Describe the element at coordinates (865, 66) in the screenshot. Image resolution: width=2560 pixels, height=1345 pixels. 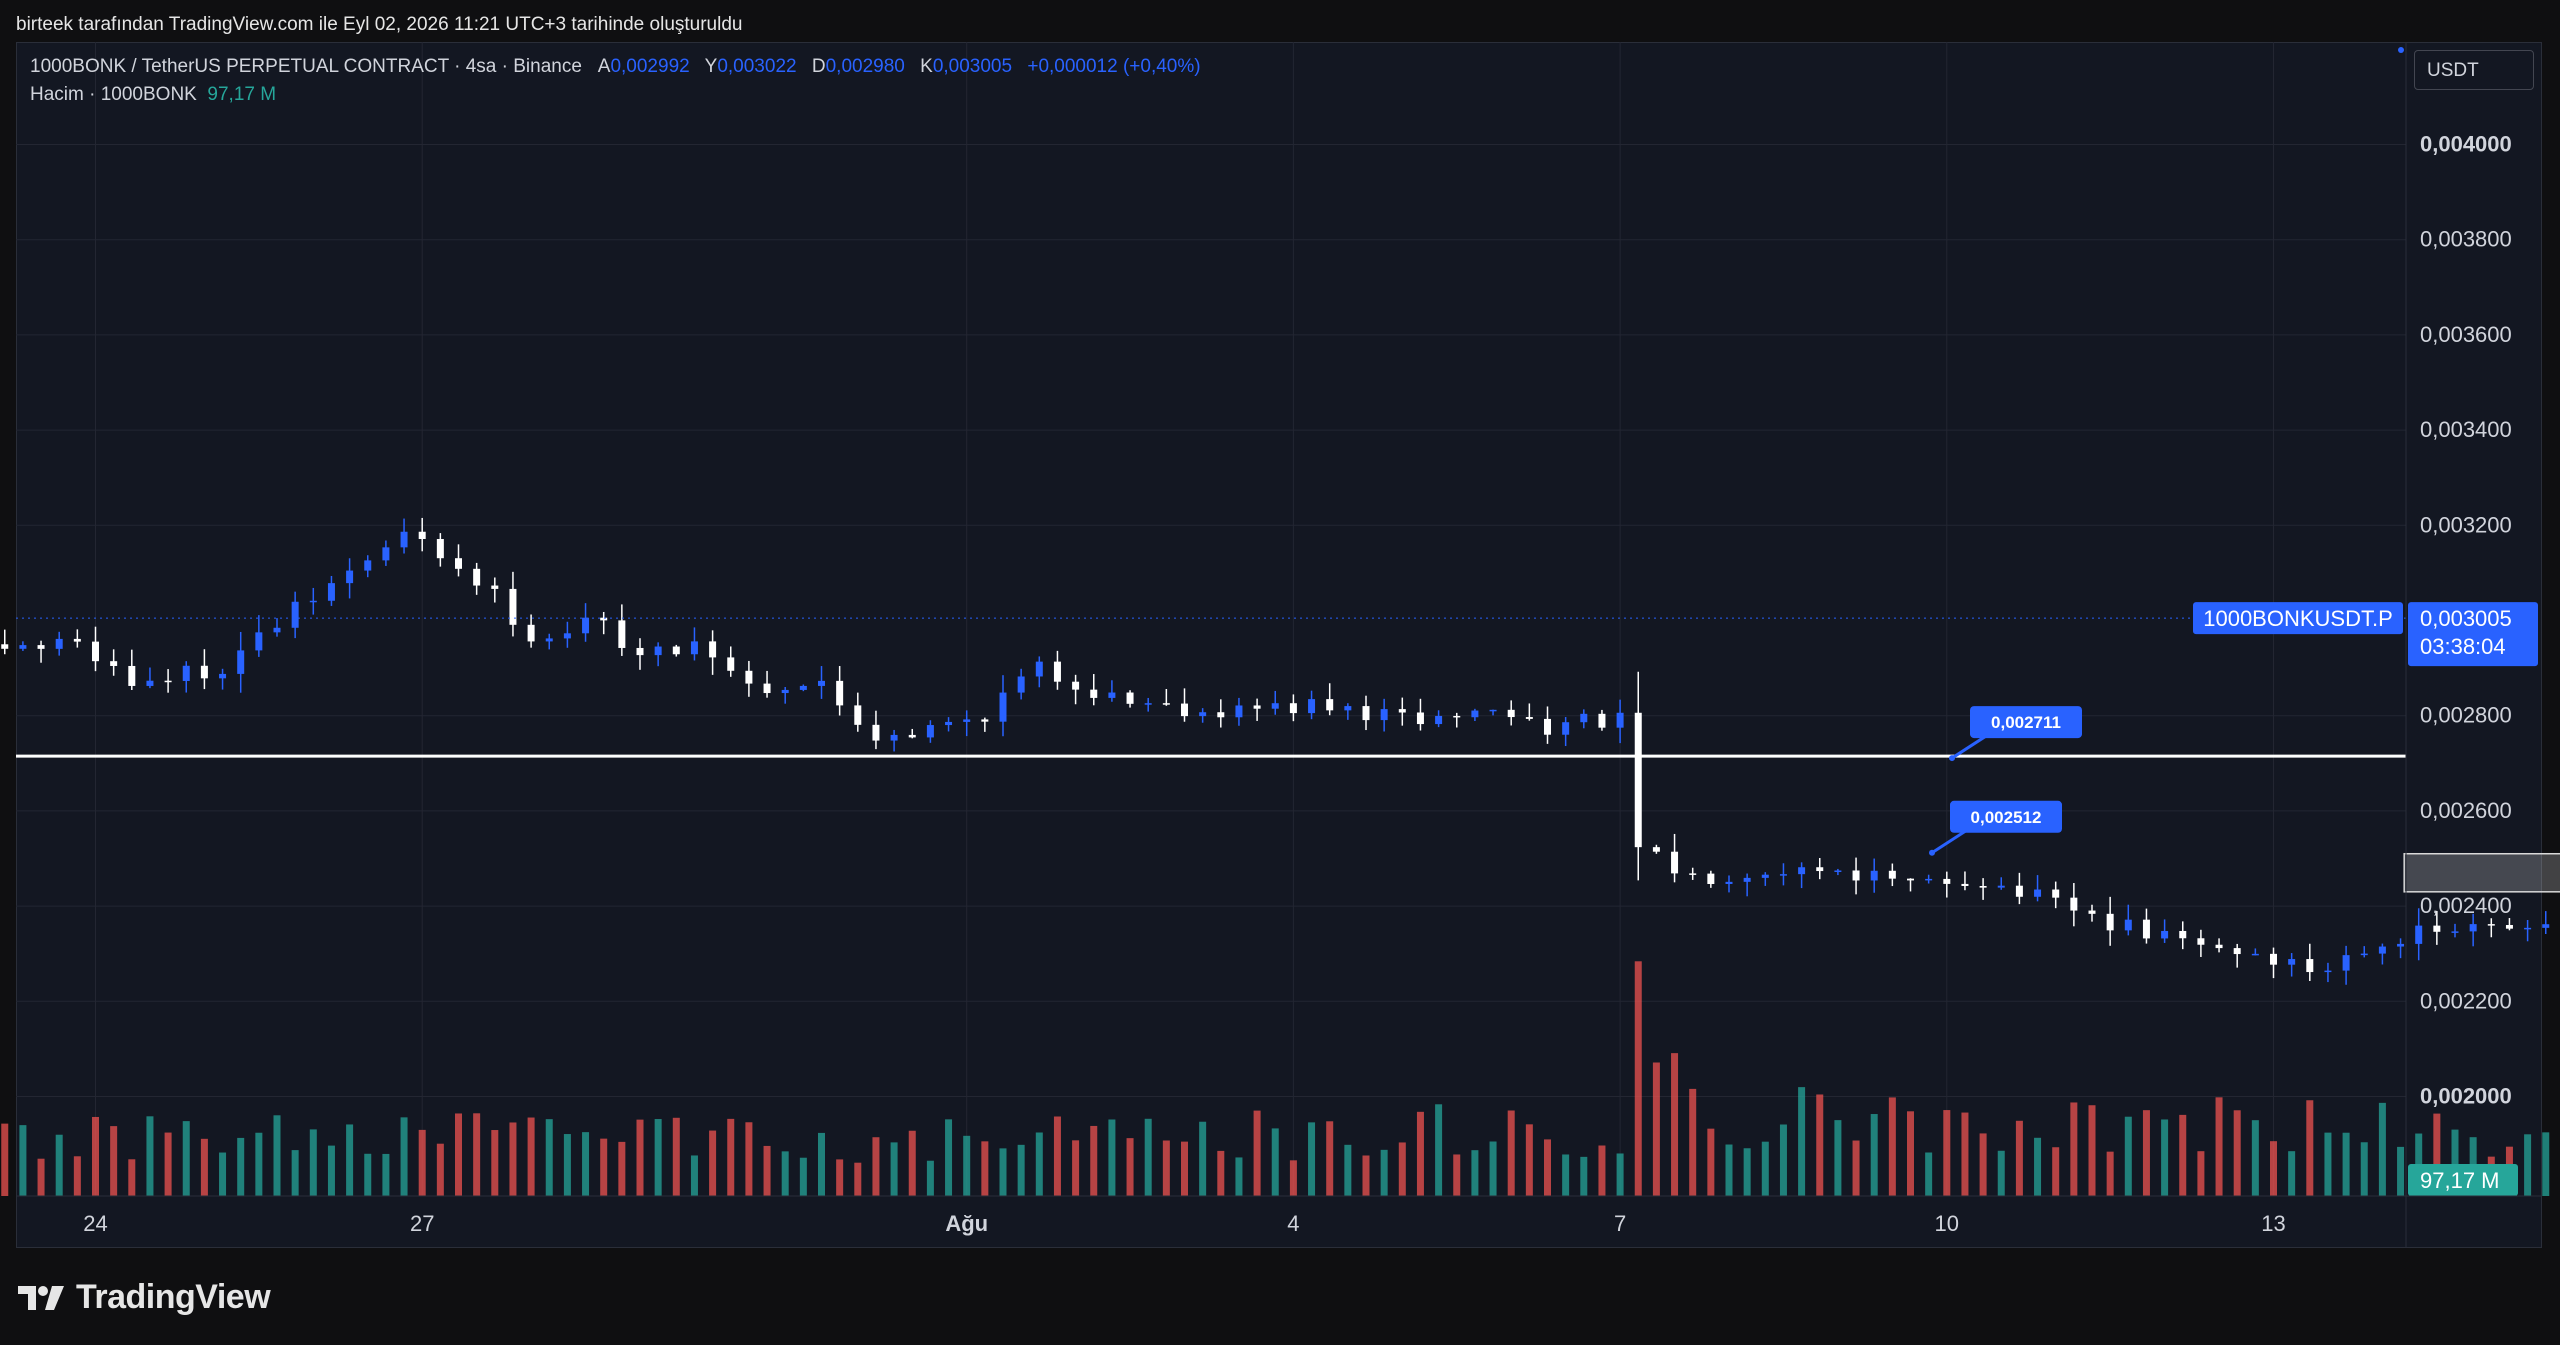
I see `low-value: 0,002980` at that location.